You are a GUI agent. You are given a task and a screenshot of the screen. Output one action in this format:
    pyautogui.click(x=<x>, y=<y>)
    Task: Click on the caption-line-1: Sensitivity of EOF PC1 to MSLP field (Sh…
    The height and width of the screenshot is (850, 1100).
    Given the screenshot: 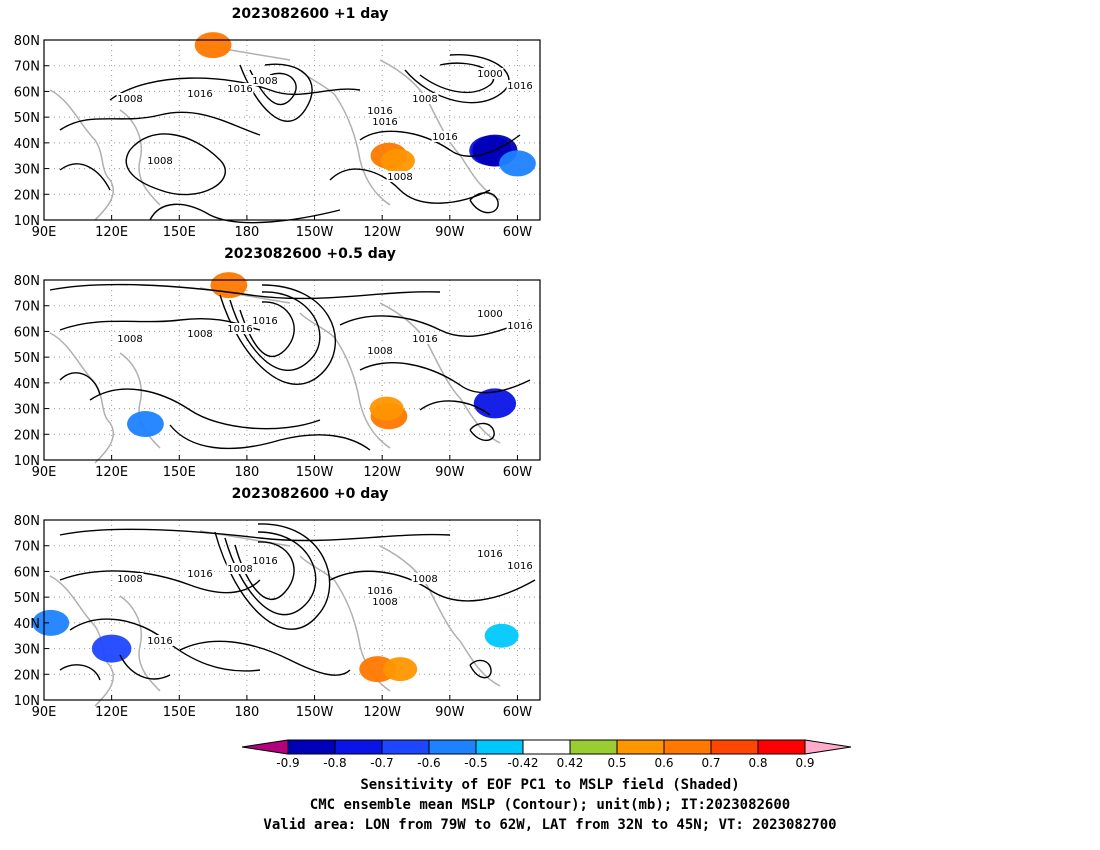 What is the action you would take?
    pyautogui.click(x=550, y=785)
    